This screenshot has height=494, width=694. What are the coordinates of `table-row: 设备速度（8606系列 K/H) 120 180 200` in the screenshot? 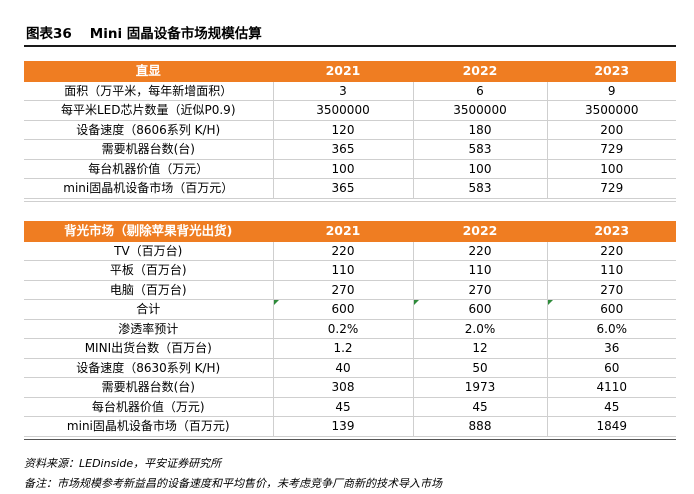 It's located at (350, 129).